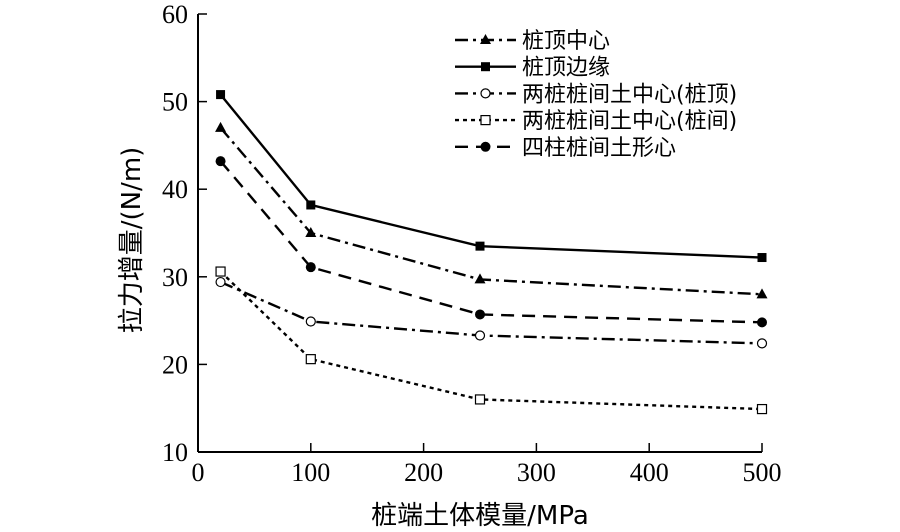 This screenshot has height=532, width=900. I want to click on x-tick-label: 400, so click(649, 472).